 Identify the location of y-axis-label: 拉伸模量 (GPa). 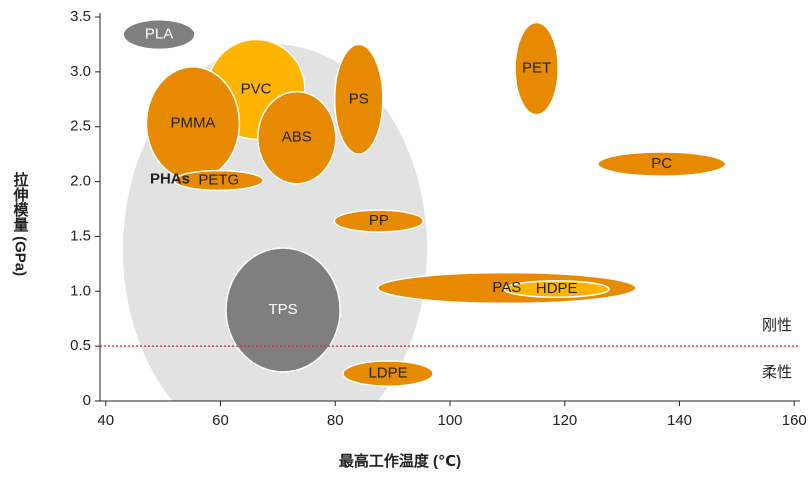
(21, 223).